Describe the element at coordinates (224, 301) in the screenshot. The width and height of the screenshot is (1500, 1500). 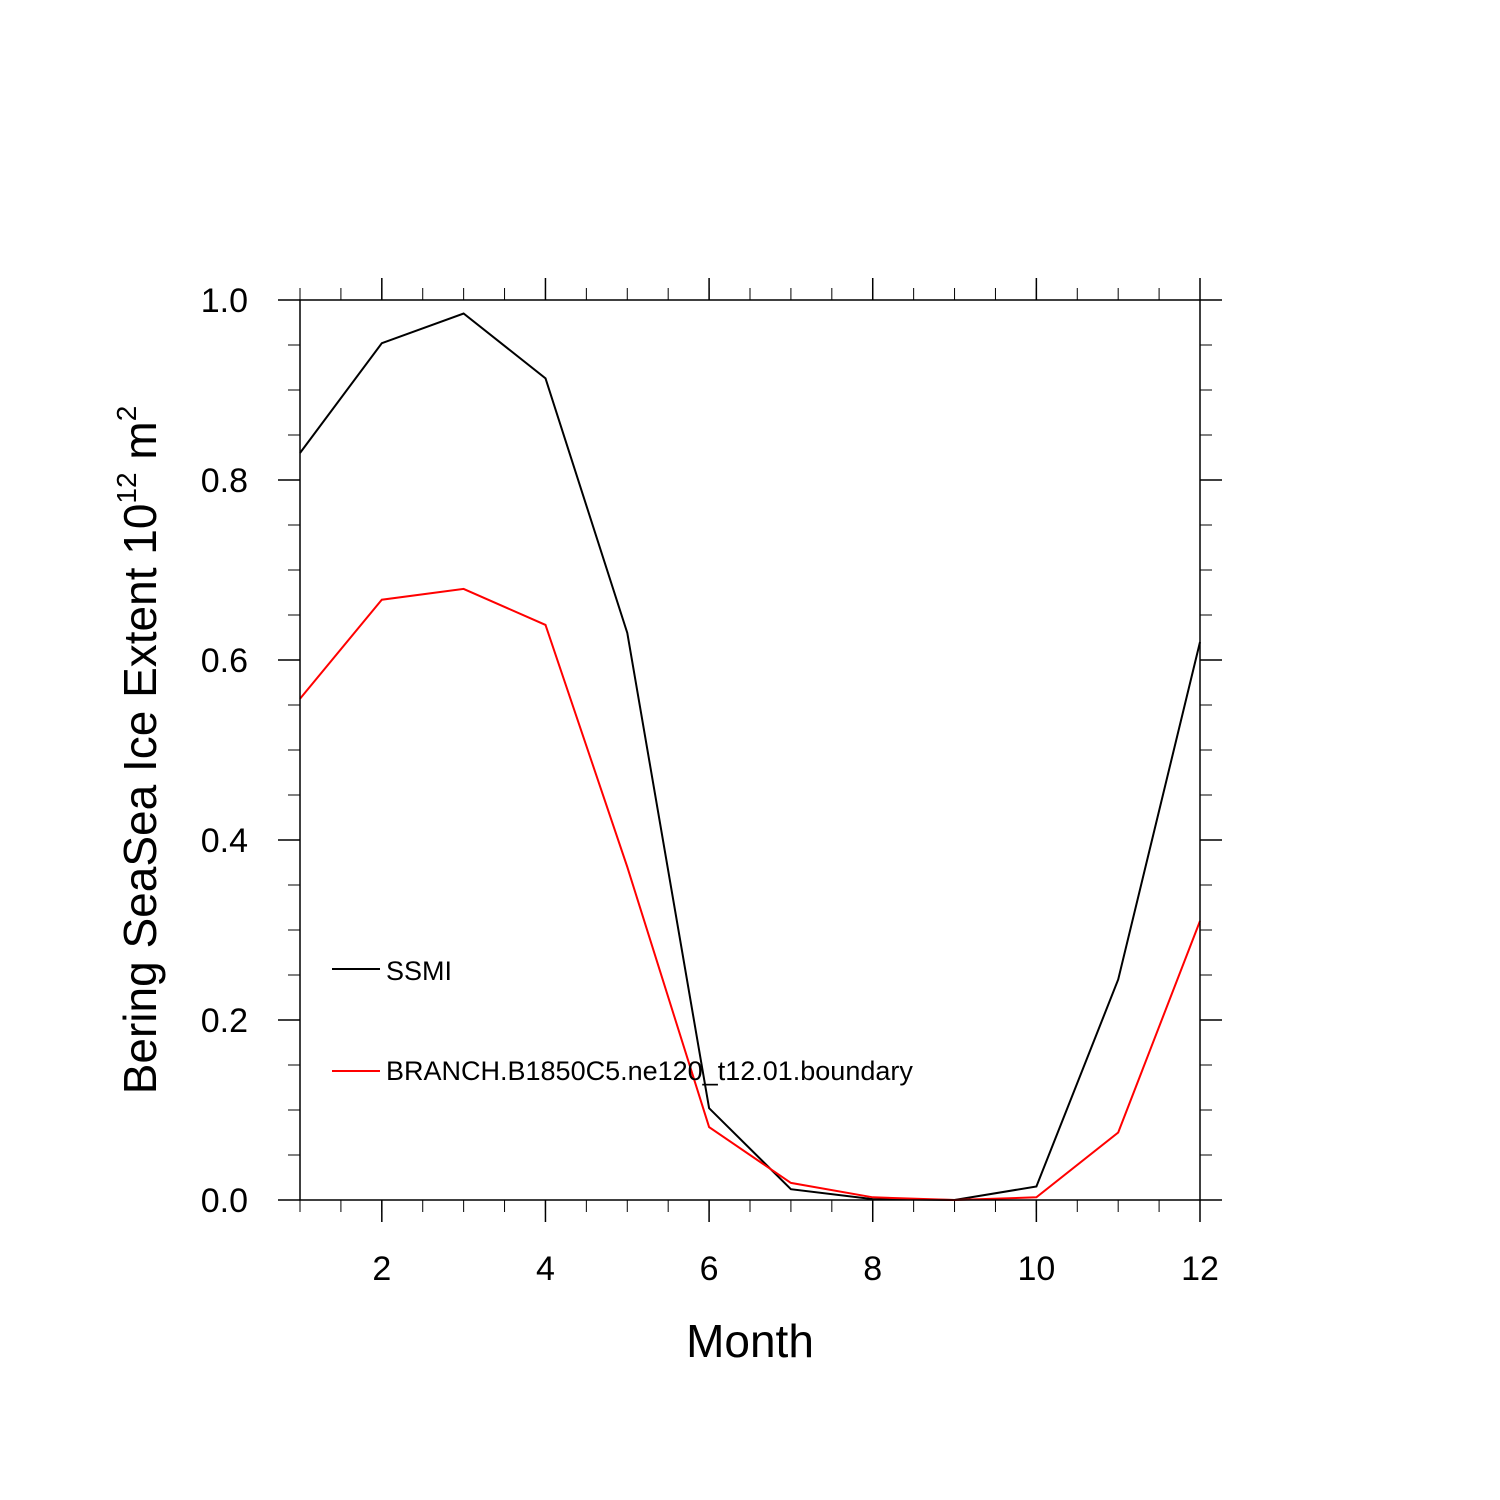
I see `y-tick-label: 1.0` at that location.